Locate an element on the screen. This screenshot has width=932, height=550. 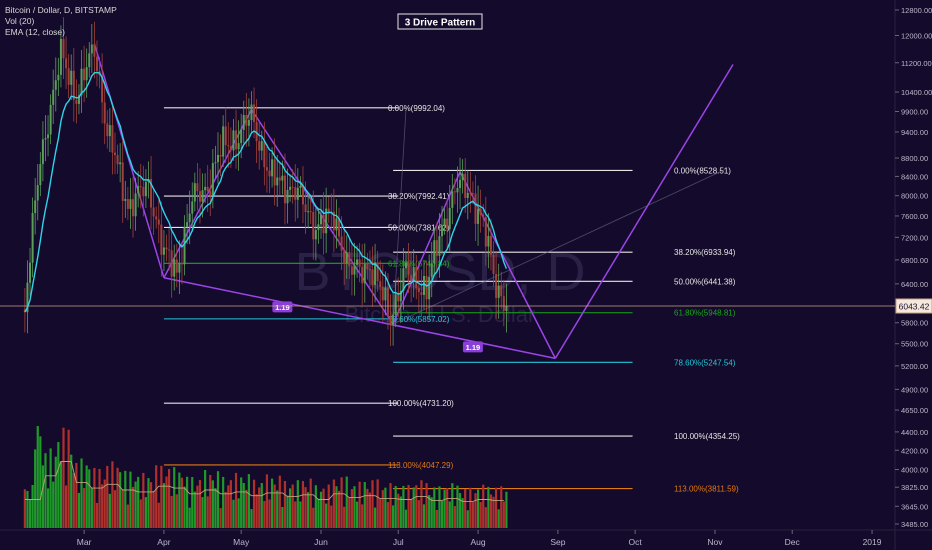
ema-label: EMA (12, close) is located at coordinates (35, 32).